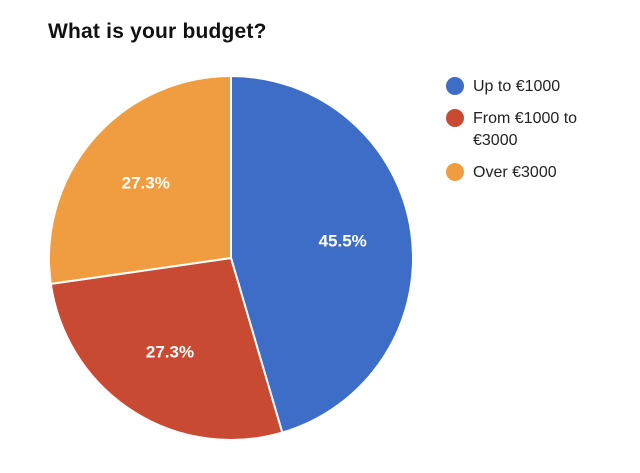 The width and height of the screenshot is (640, 473). I want to click on legend-item-up-to-1000: Up to €1000, so click(536, 87).